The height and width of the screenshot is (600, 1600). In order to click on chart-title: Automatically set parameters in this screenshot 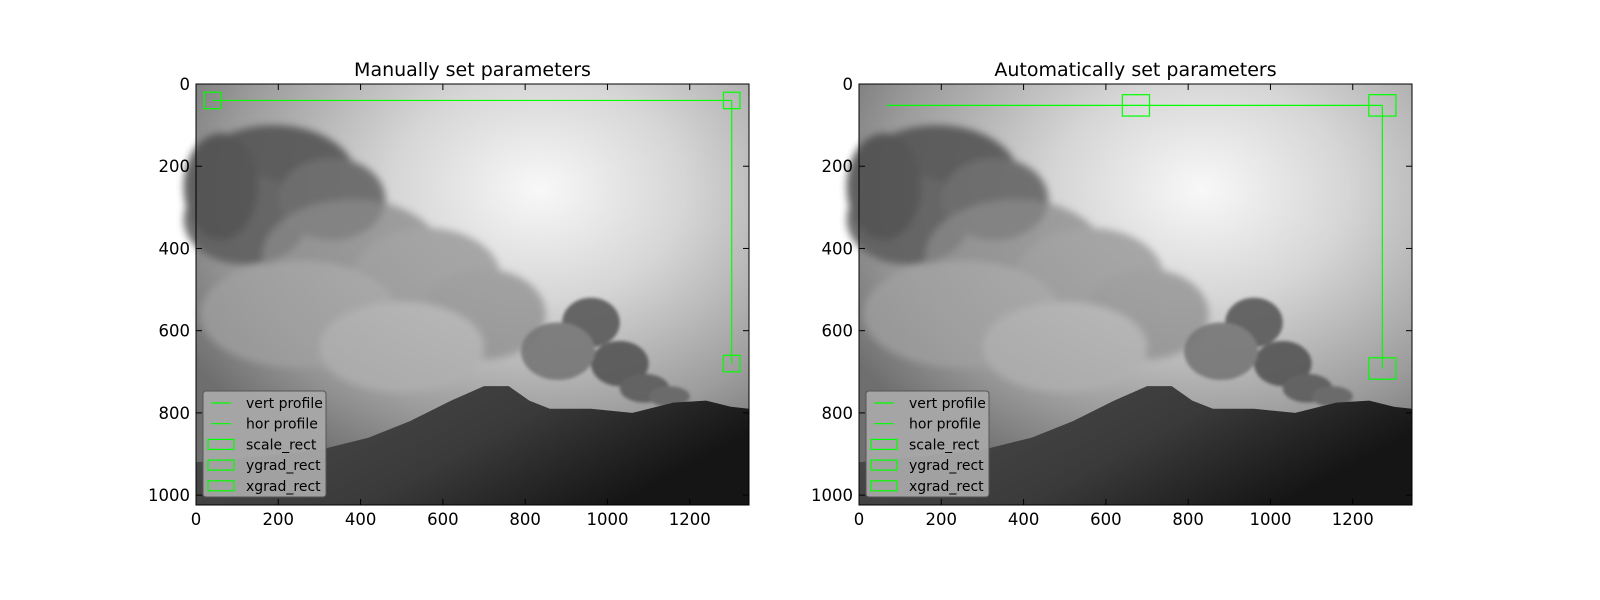, I will do `click(1135, 70)`.